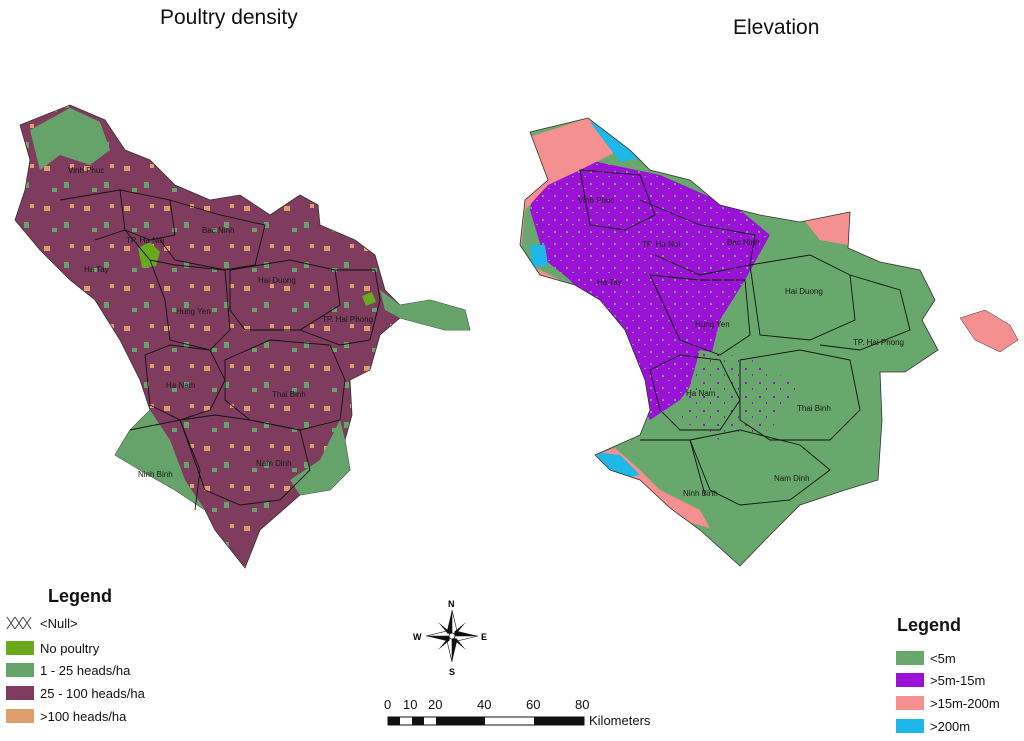 The image size is (1024, 741). What do you see at coordinates (19, 623) in the screenshot?
I see `null-crosshatch-icon` at bounding box center [19, 623].